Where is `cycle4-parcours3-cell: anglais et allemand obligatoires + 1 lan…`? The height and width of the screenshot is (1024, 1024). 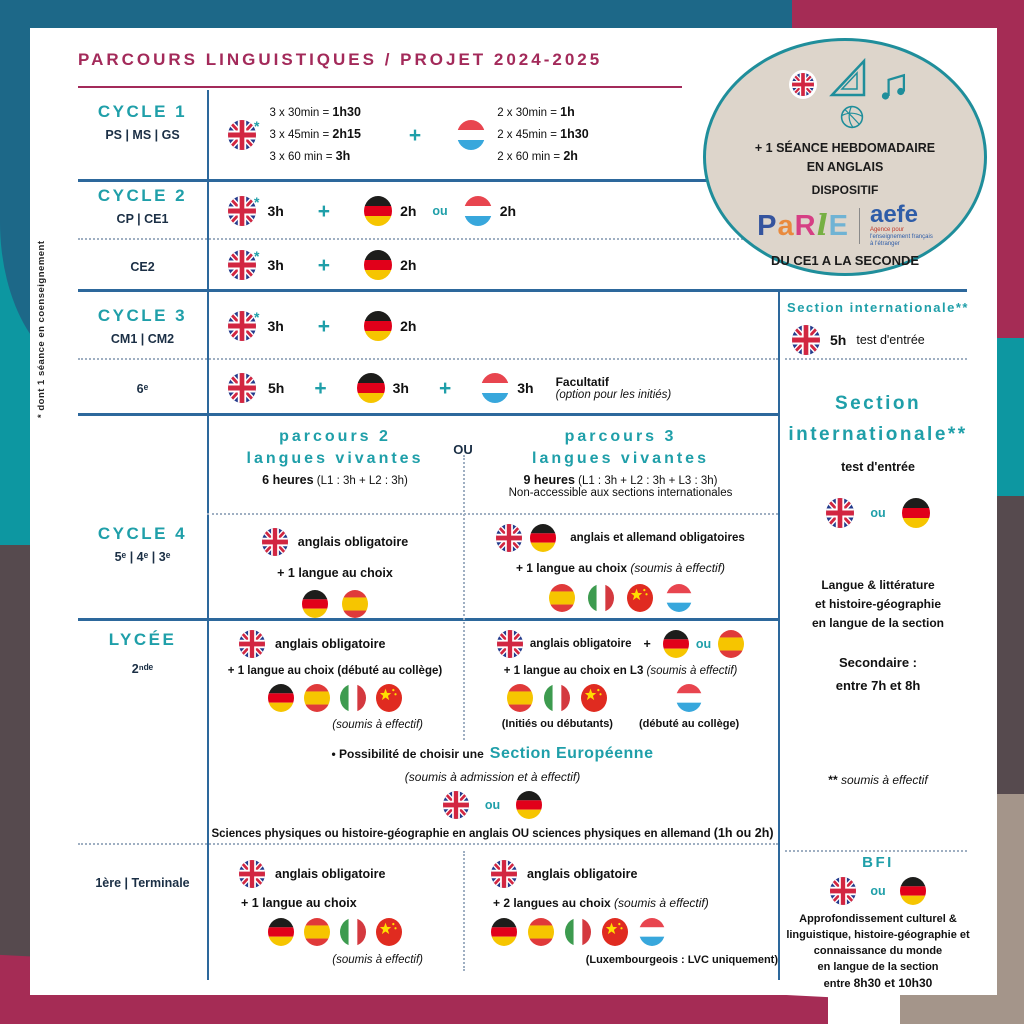
cycle4-parcours3-cell: anglais et allemand obligatoires + 1 lan… is located at coordinates (620, 568).